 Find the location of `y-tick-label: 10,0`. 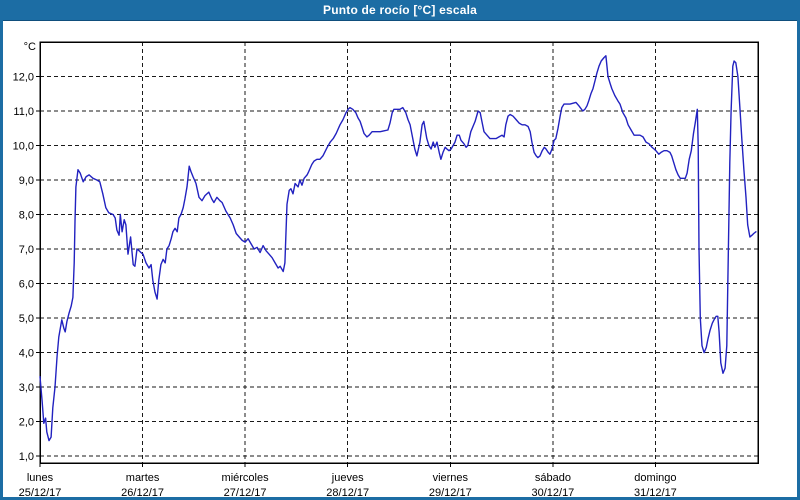

y-tick-label: 10,0 is located at coordinates (23, 147).